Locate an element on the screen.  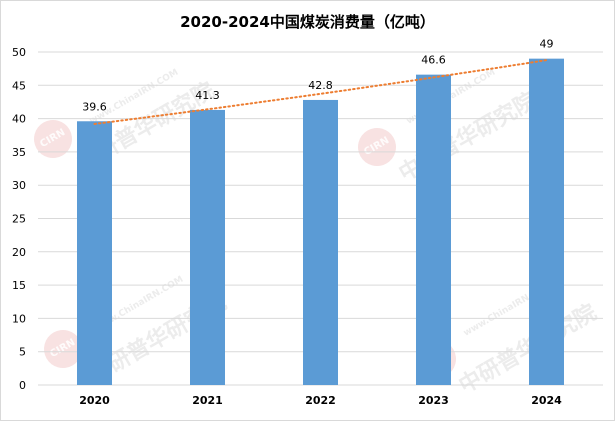
x-tick-label: 2021 is located at coordinates (207, 400).